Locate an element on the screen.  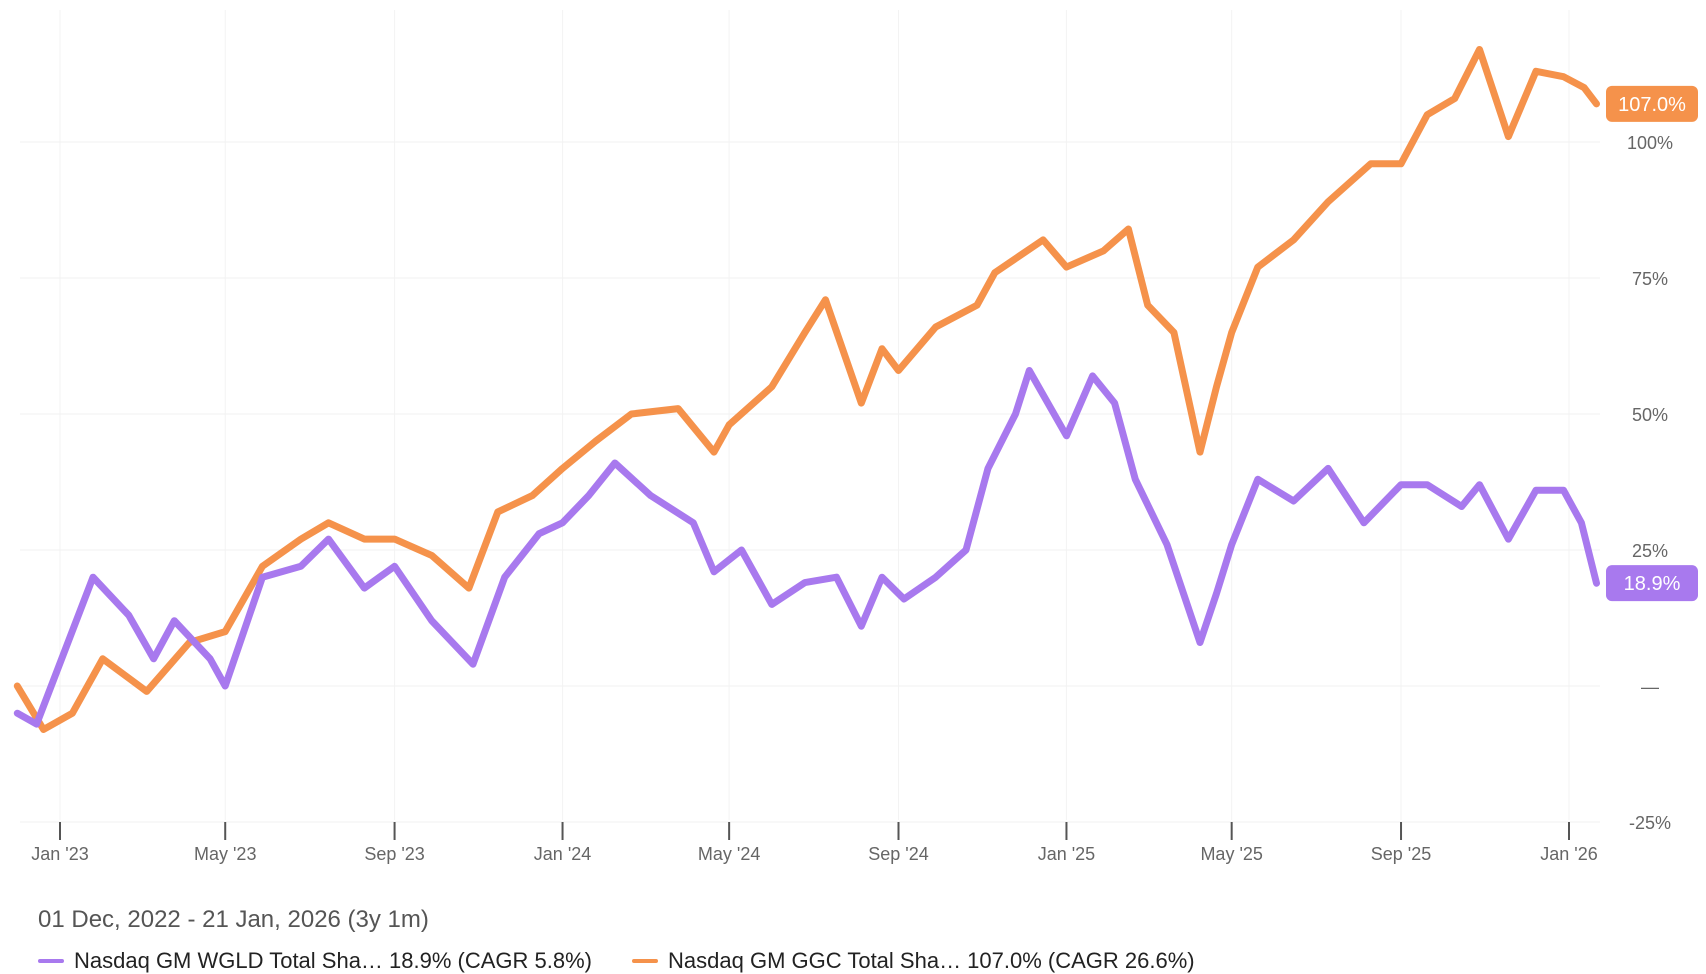
end-label-orange: 107.0% is located at coordinates (1652, 105).